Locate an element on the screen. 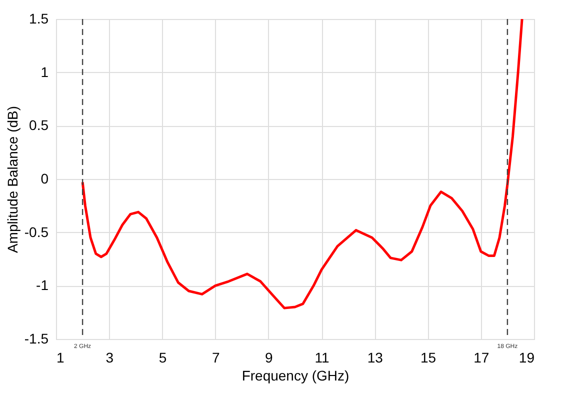  x-axis-title: Frequency (GHz) is located at coordinates (296, 376).